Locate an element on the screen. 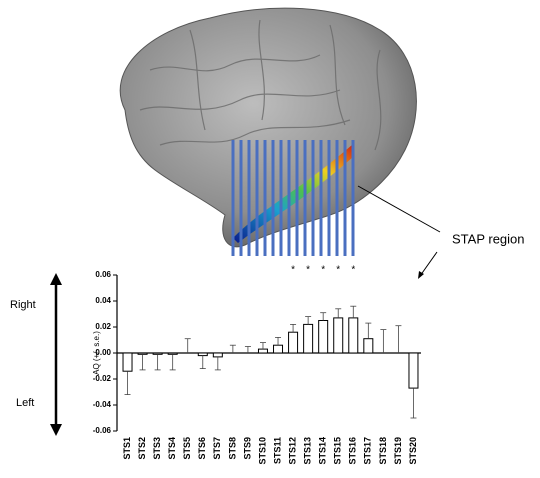  x-tick-label: STS15 is located at coordinates (338, 451).